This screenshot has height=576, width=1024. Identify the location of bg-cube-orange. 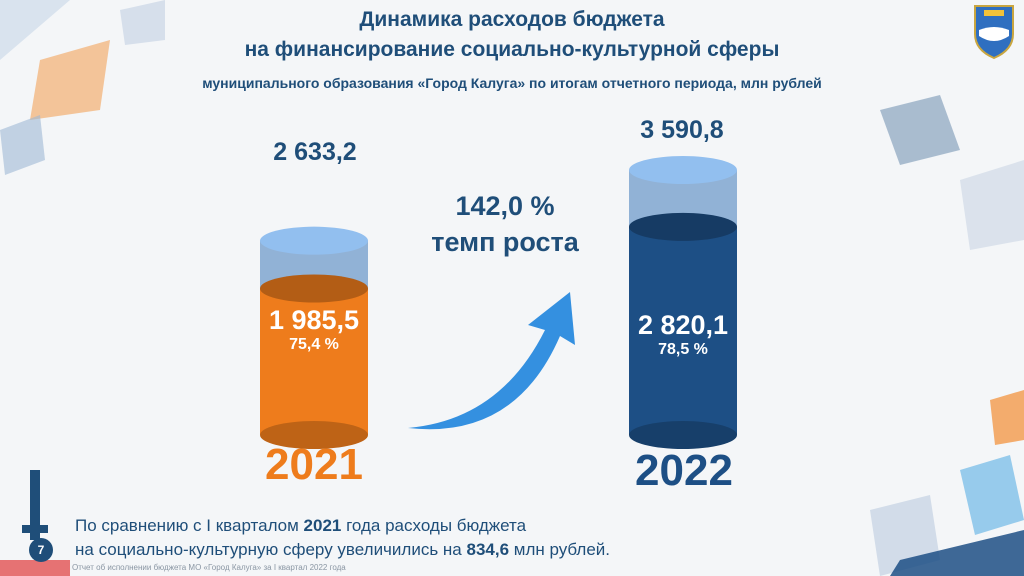
(70, 80).